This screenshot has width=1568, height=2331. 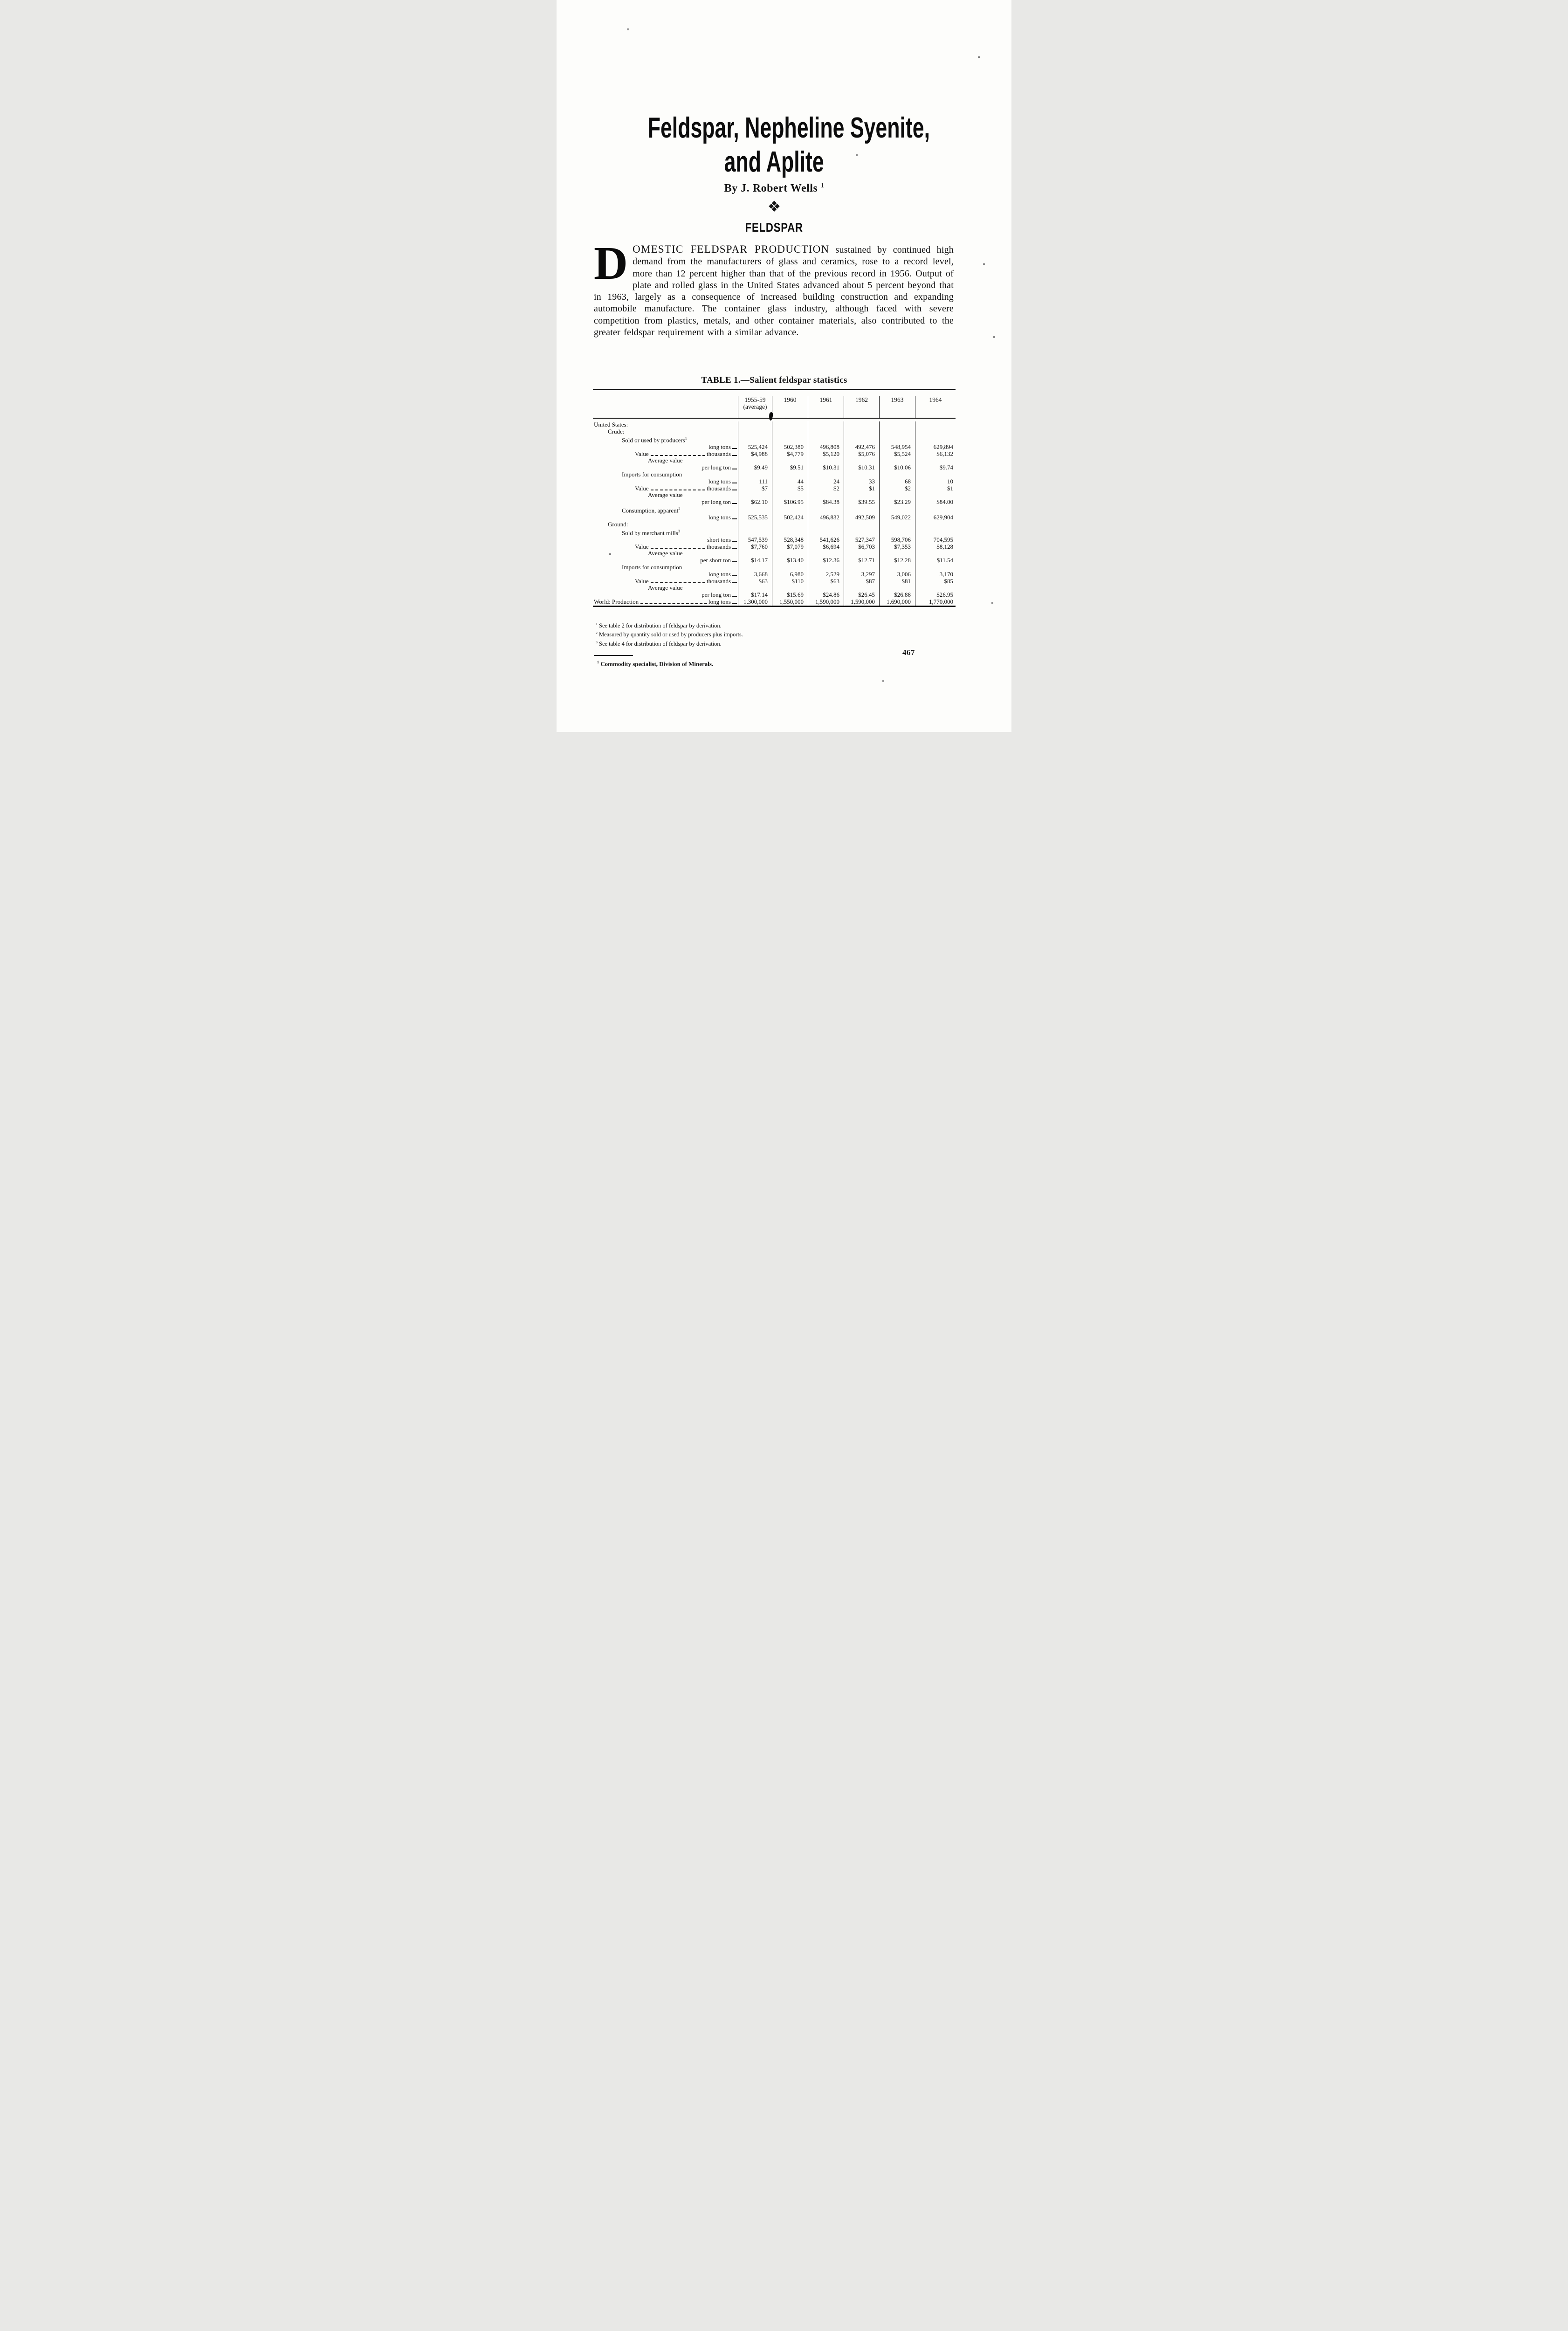 What do you see at coordinates (826, 407) in the screenshot?
I see `column-header-1961: 1961` at bounding box center [826, 407].